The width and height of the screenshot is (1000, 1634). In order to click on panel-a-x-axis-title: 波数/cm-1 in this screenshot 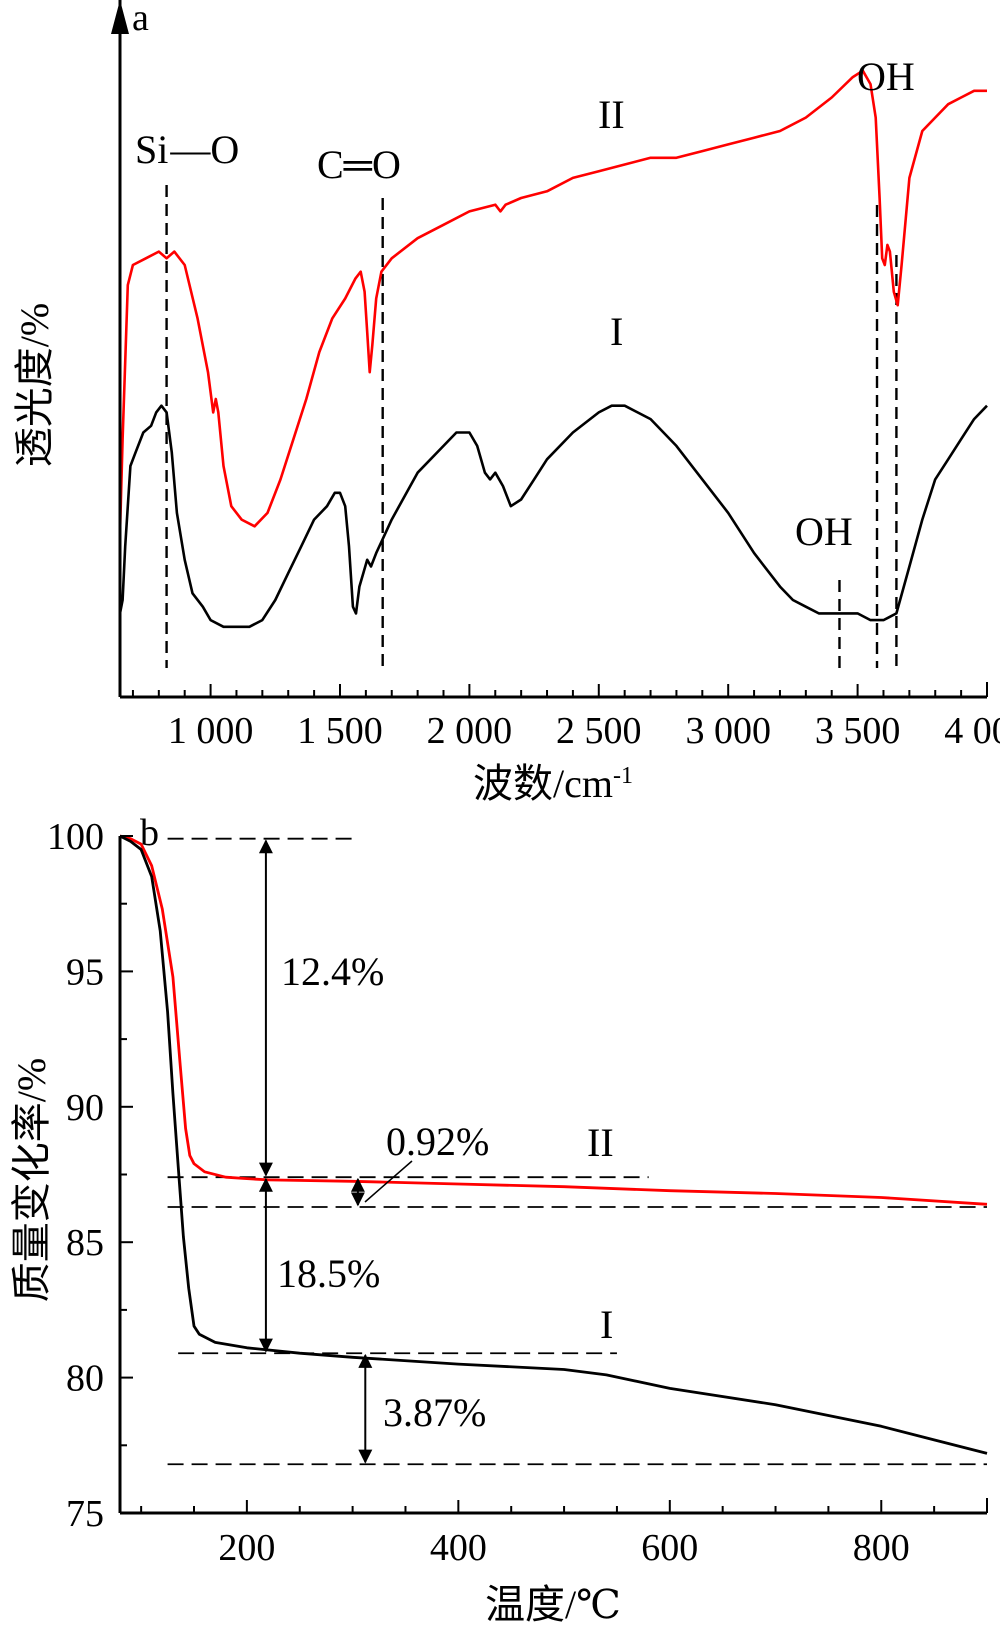, I will do `click(553, 783)`.